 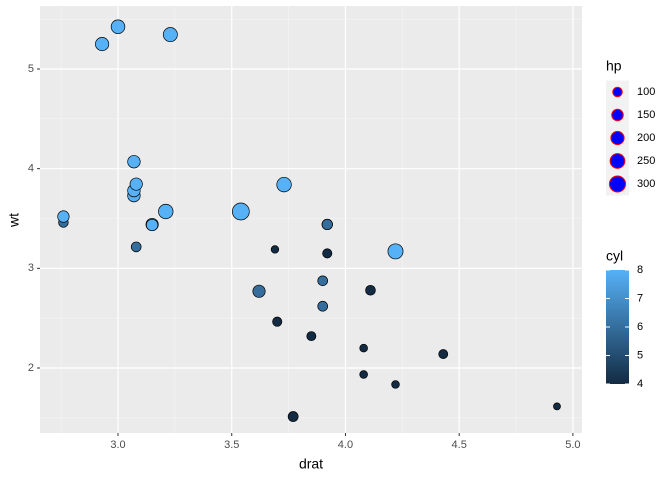 I want to click on legend-label: 7, so click(x=640, y=298).